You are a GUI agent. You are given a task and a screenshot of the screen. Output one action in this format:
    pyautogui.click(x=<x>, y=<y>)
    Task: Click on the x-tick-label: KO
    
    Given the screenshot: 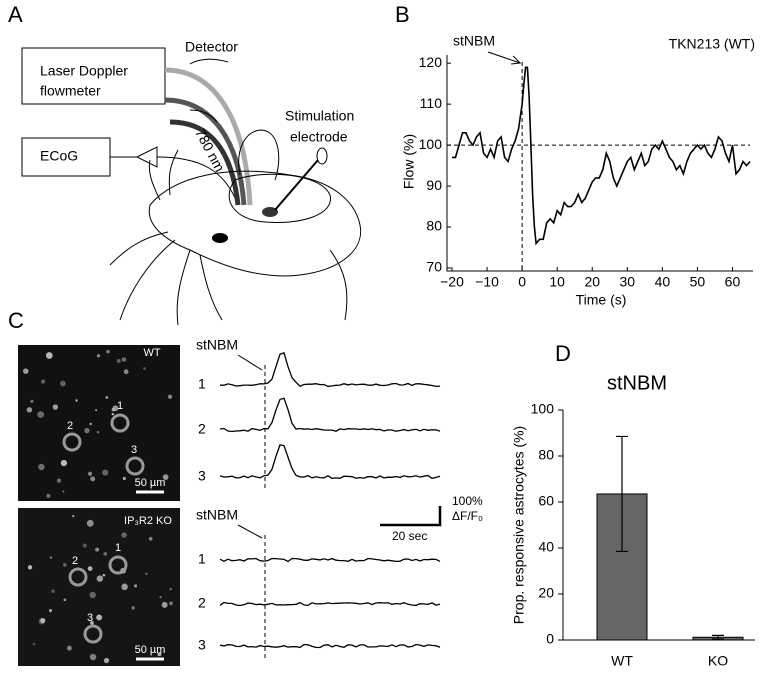 What is the action you would take?
    pyautogui.click(x=718, y=661)
    